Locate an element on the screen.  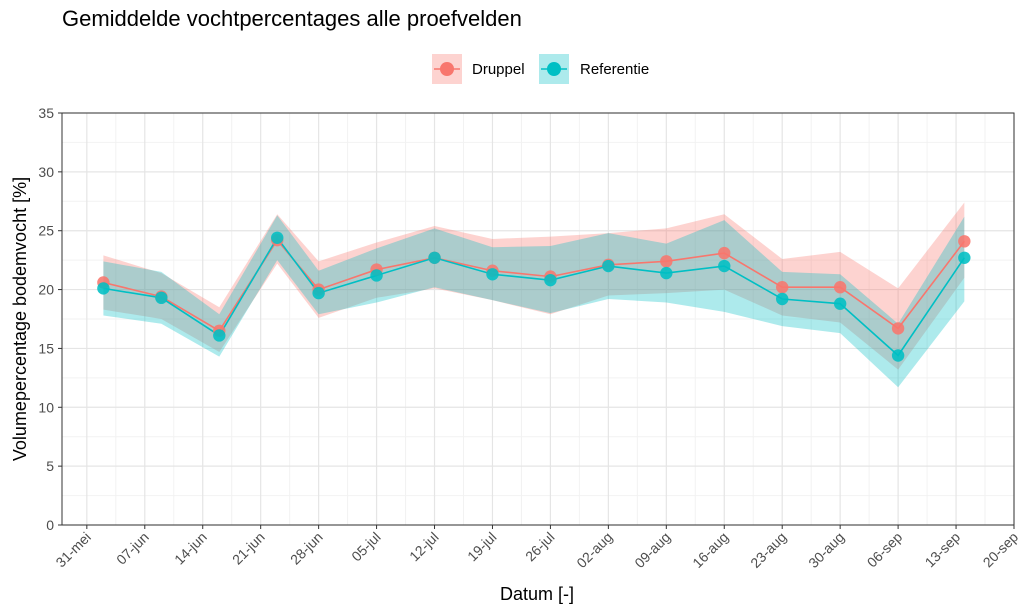
y-tick-label: 5 is located at coordinates (50, 466).